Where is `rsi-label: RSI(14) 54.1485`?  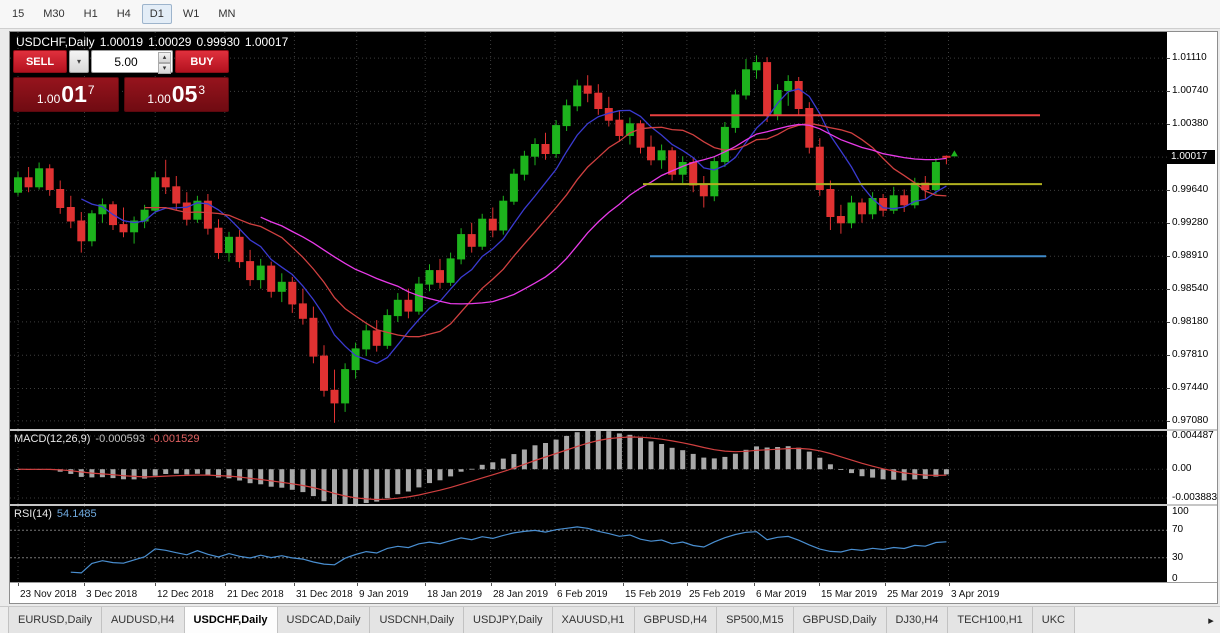 rsi-label: RSI(14) 54.1485 is located at coordinates (55, 514).